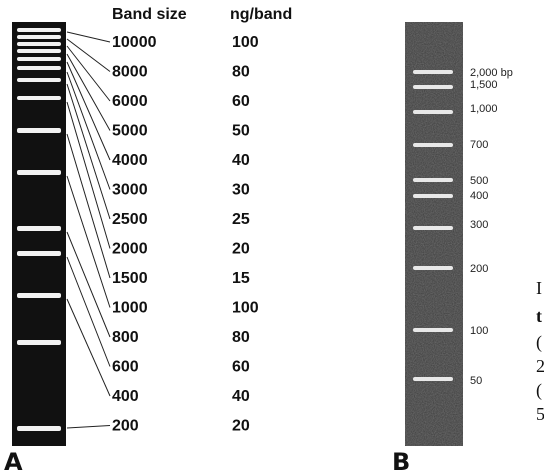  I want to click on ng-per-band: 15, so click(241, 278).